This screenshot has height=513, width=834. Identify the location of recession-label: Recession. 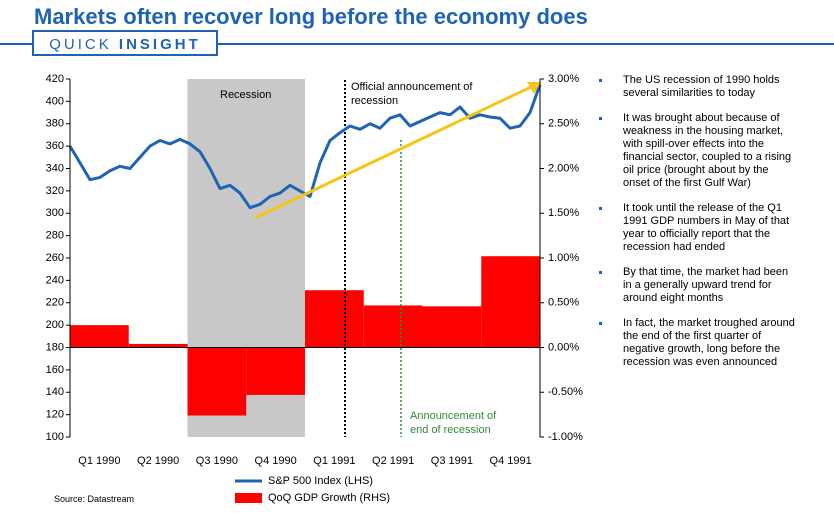
(246, 95).